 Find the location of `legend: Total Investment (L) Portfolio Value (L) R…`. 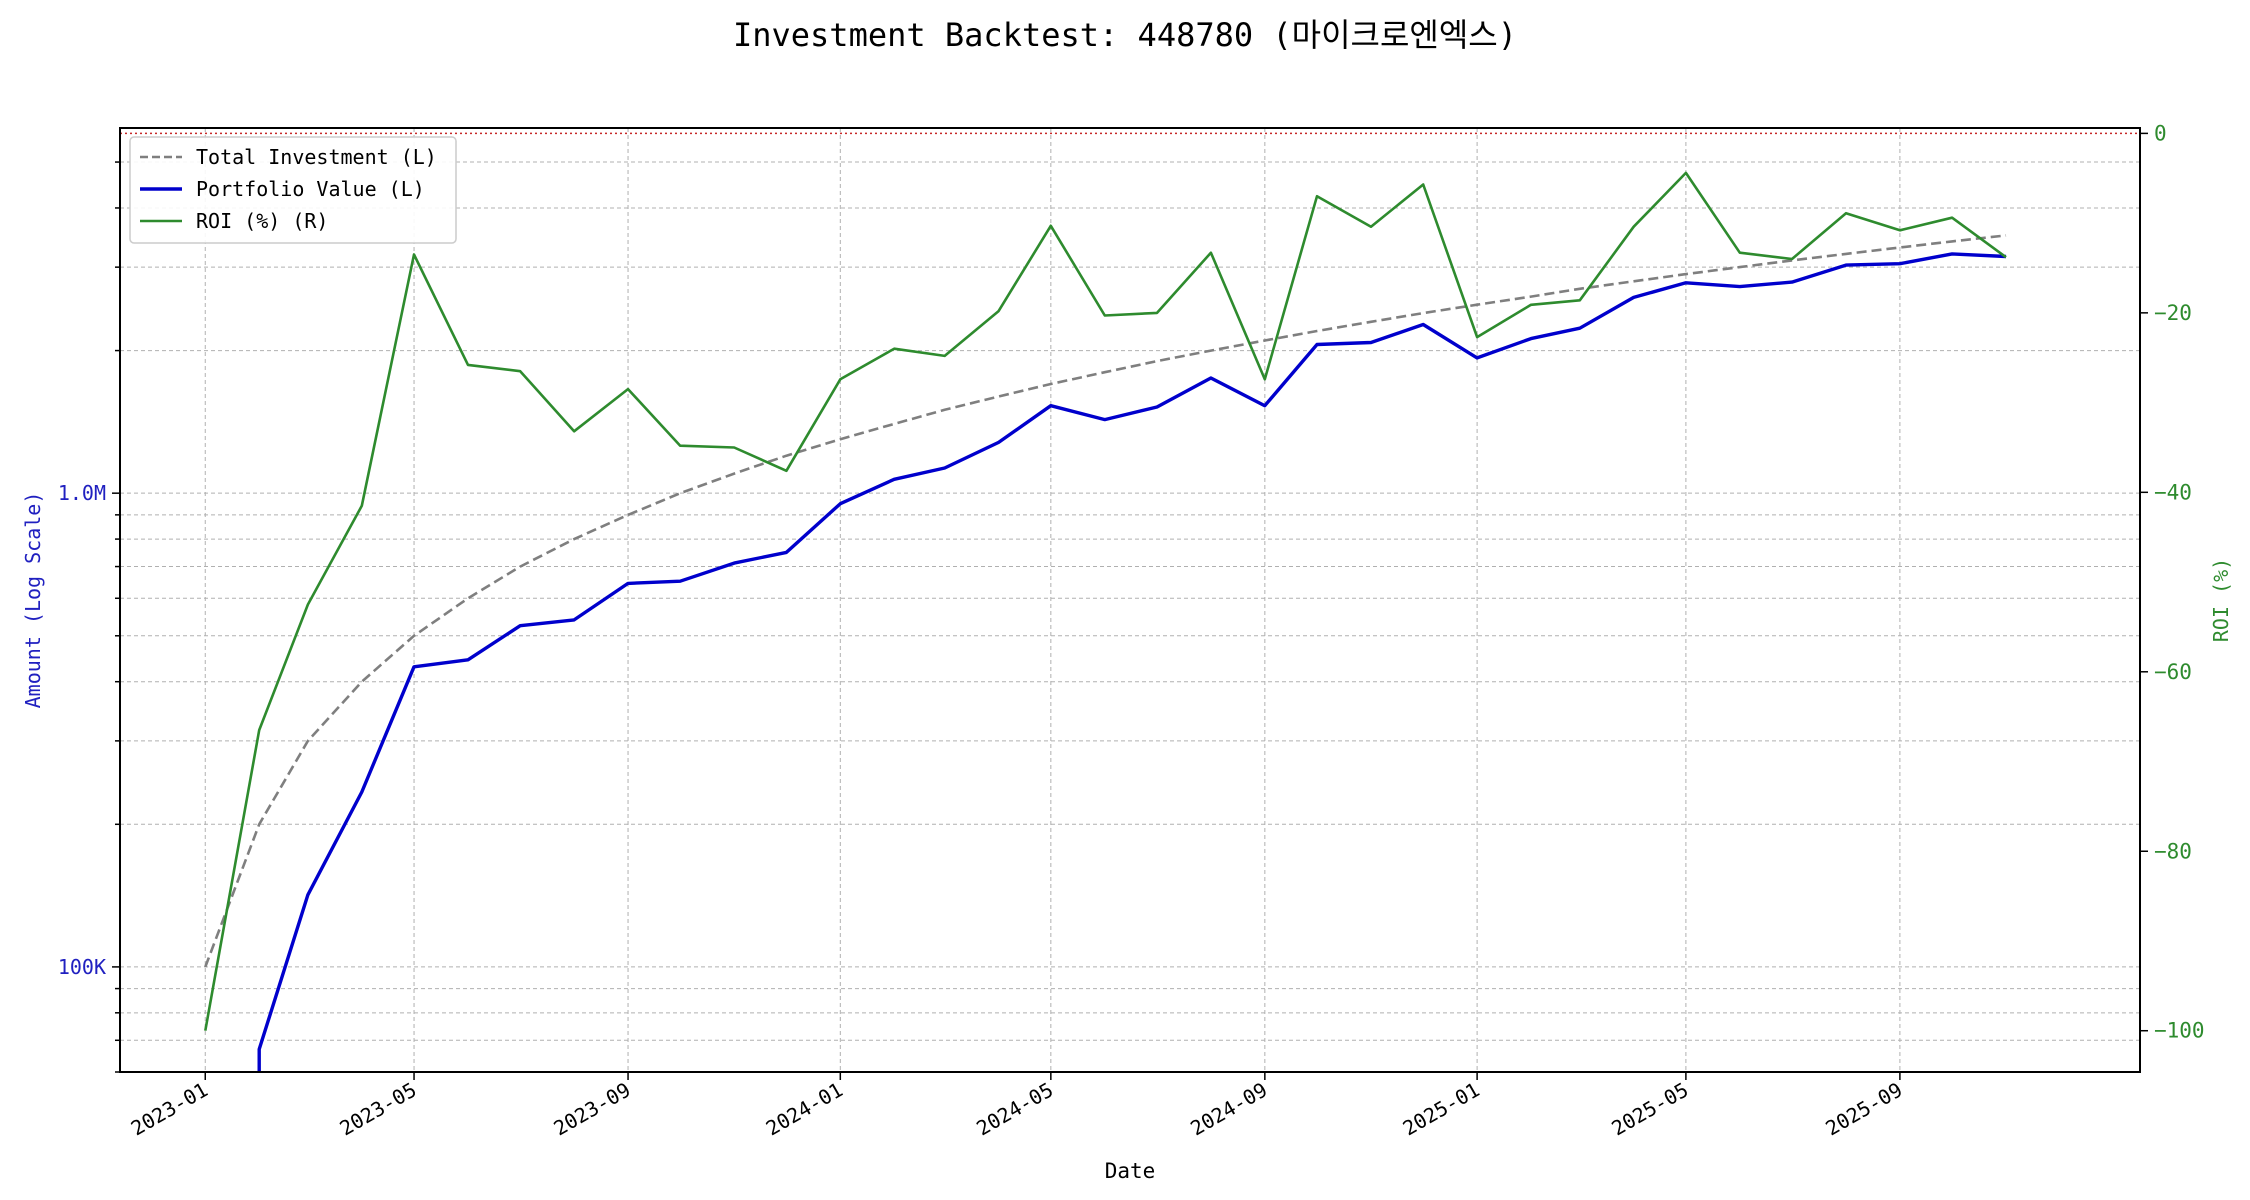

legend: Total Investment (L) Portfolio Value (L) R… is located at coordinates (293, 190).